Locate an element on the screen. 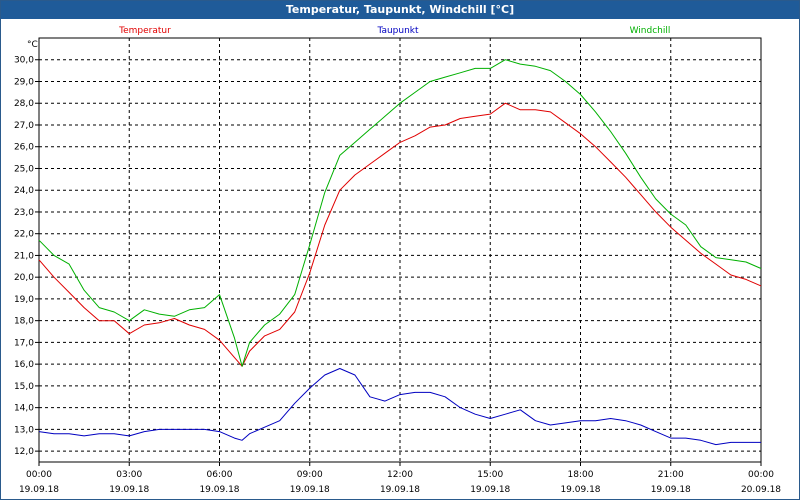 This screenshot has height=500, width=800. y-tick-label: 21,0 is located at coordinates (24, 256).